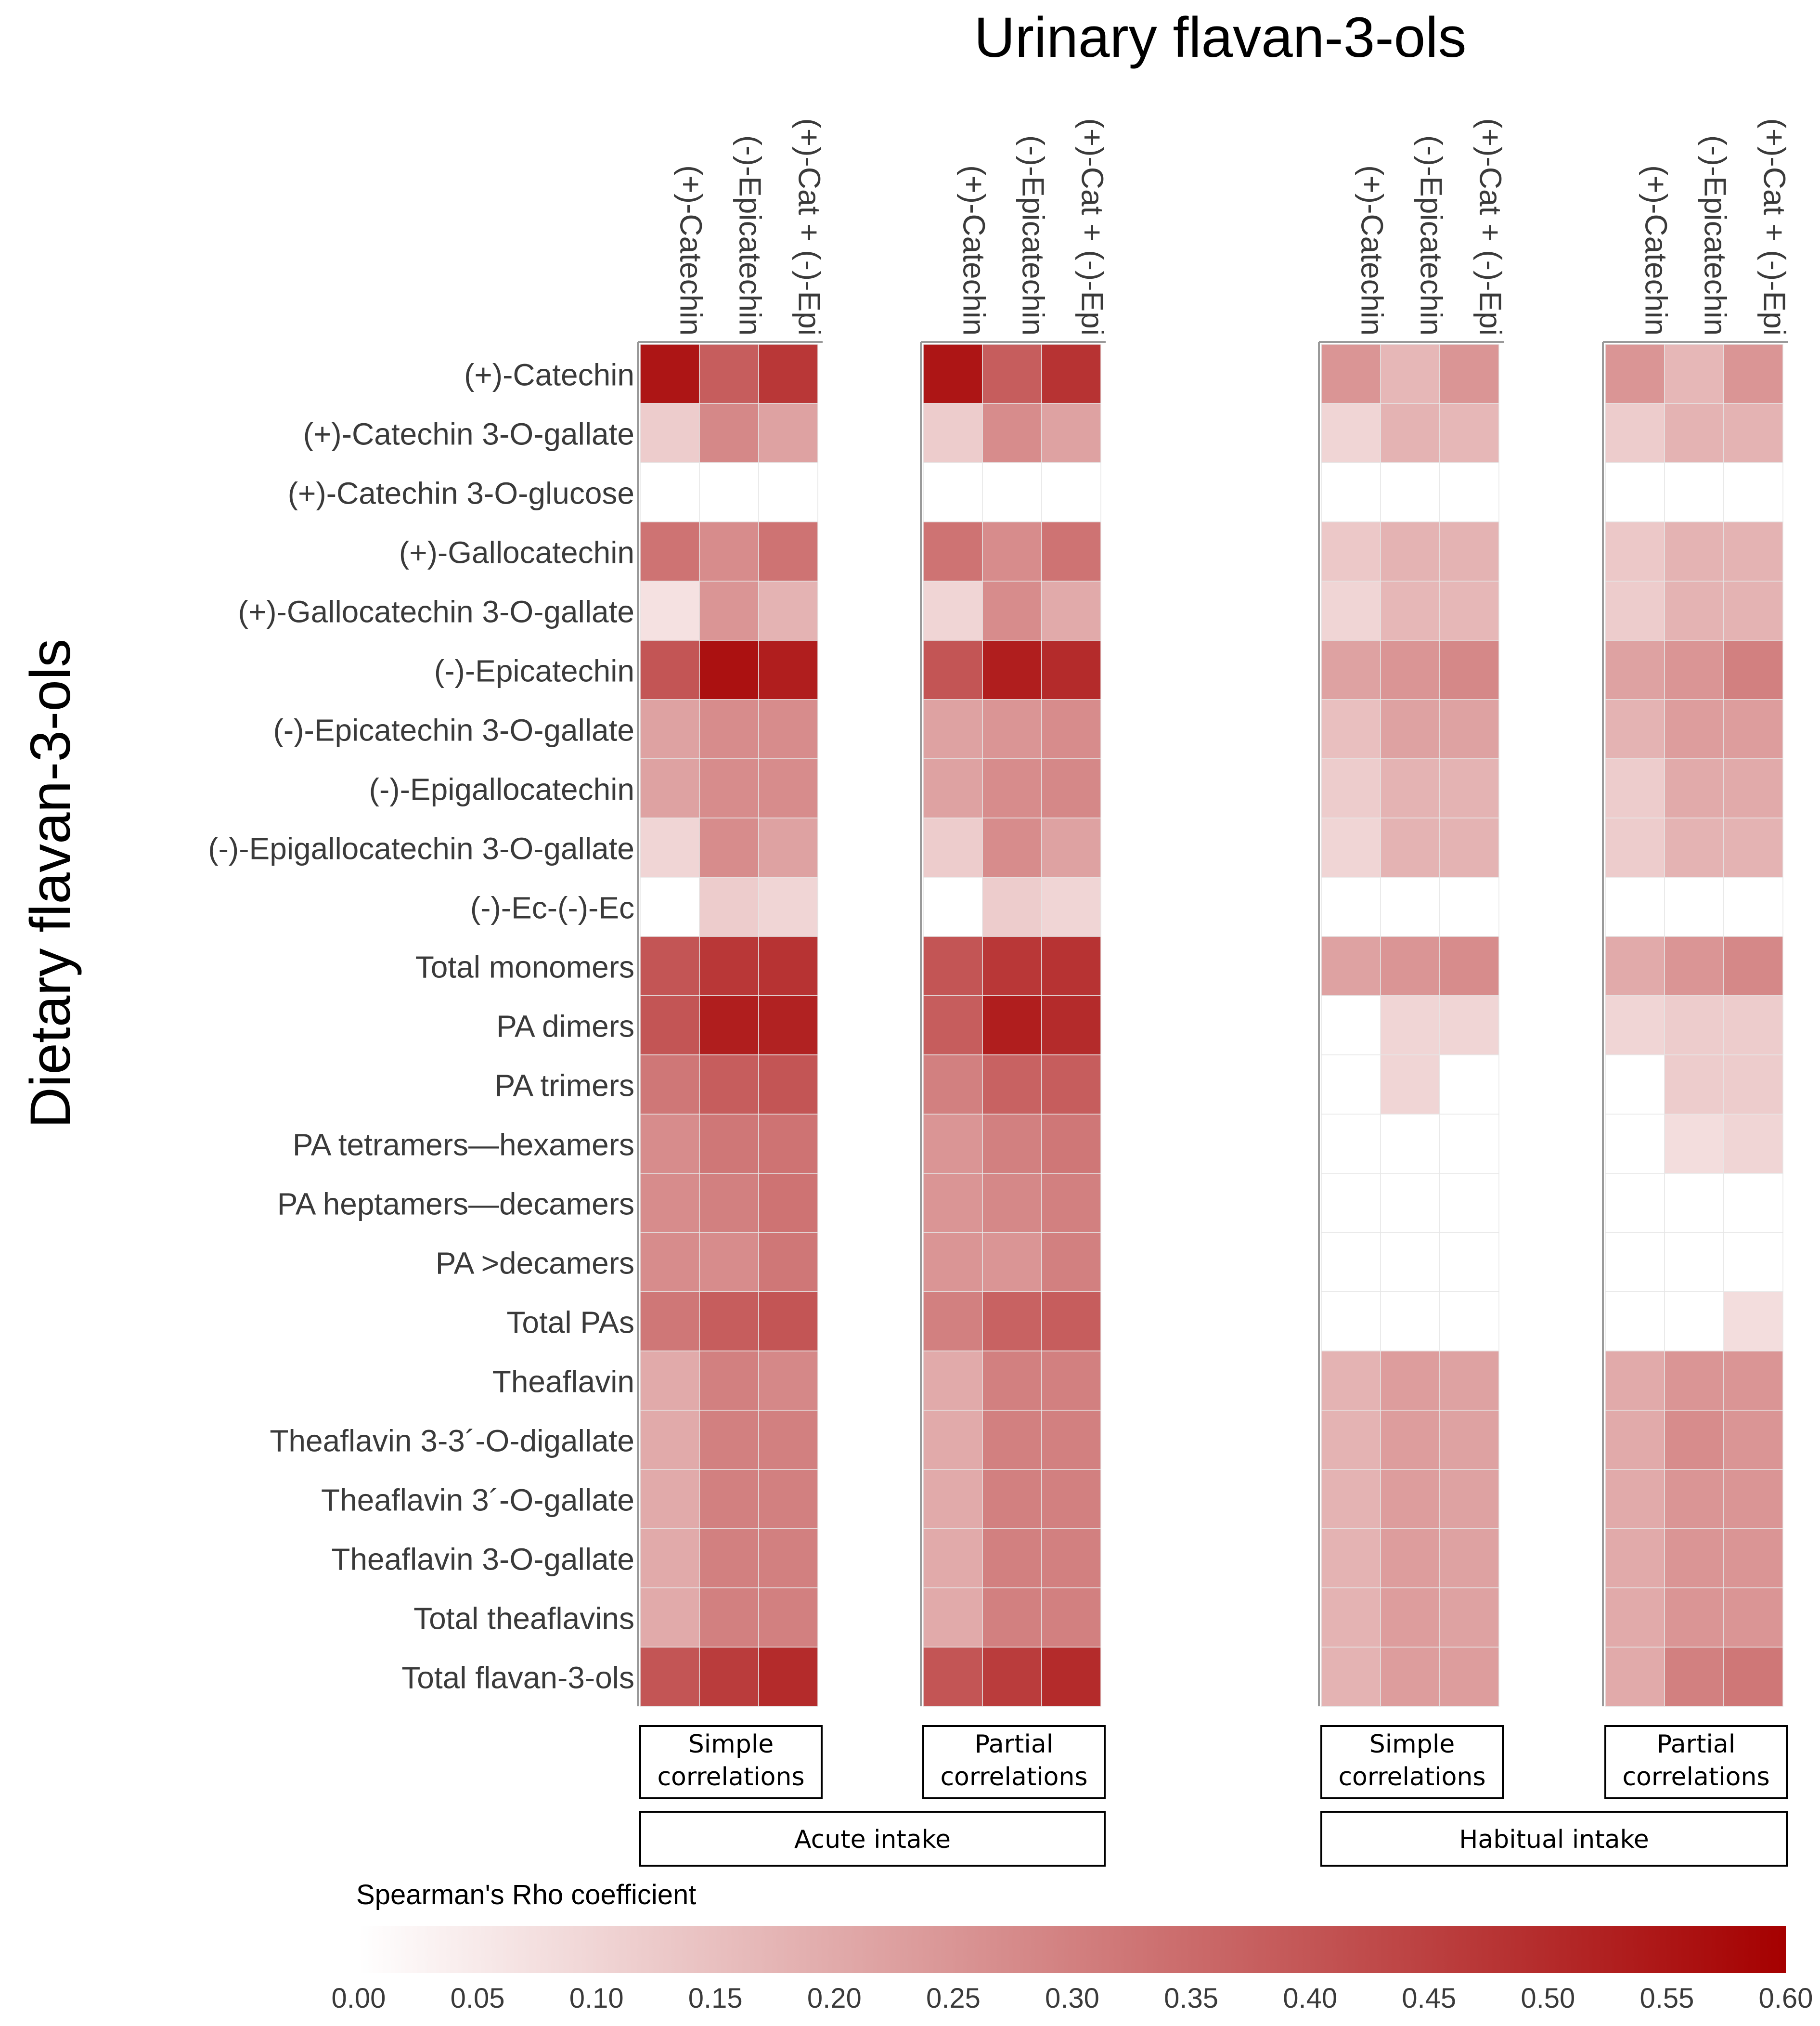 The image size is (1820, 2026). Describe the element at coordinates (478, 1999) in the screenshot. I see `colorbar-tick-label: 0.05` at that location.